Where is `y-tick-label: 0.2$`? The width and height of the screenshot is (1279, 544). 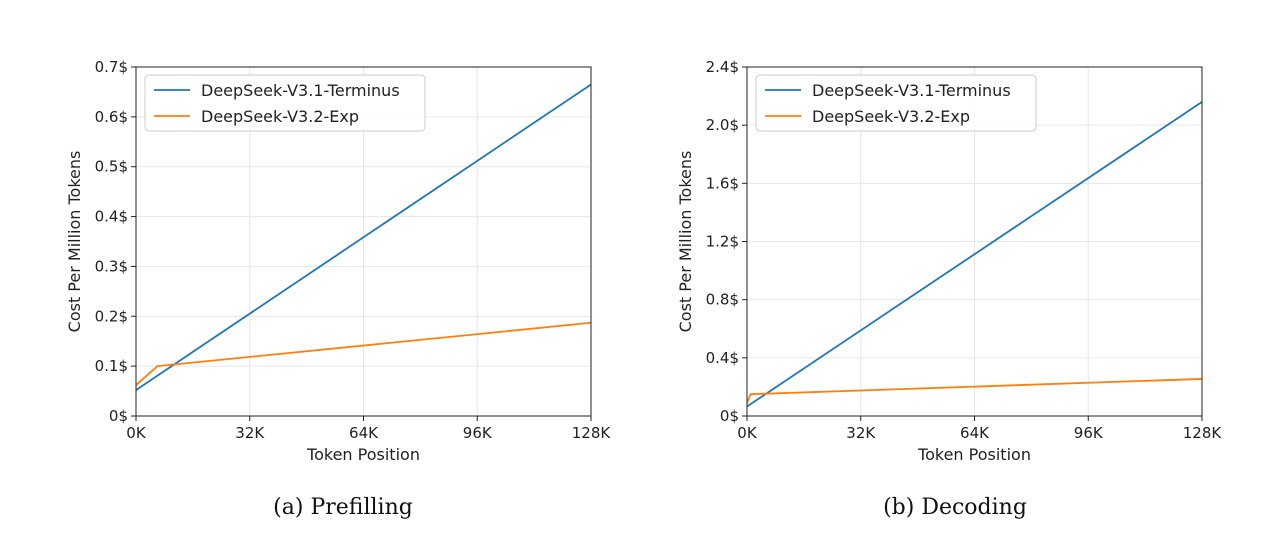 y-tick-label: 0.2$ is located at coordinates (111, 316).